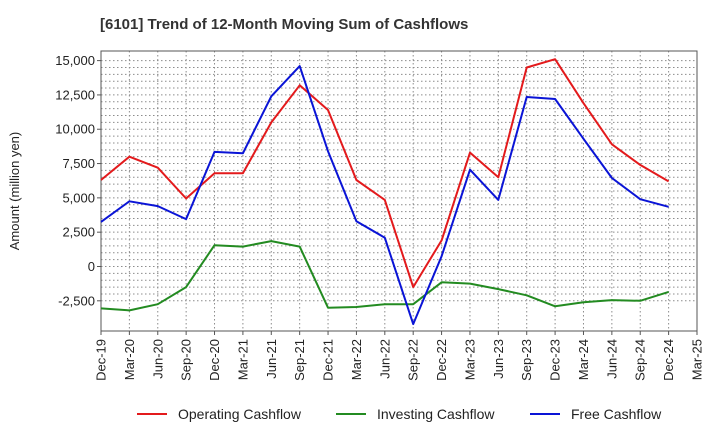  What do you see at coordinates (240, 414) in the screenshot?
I see `legend-label-0: Operating Cashflow` at bounding box center [240, 414].